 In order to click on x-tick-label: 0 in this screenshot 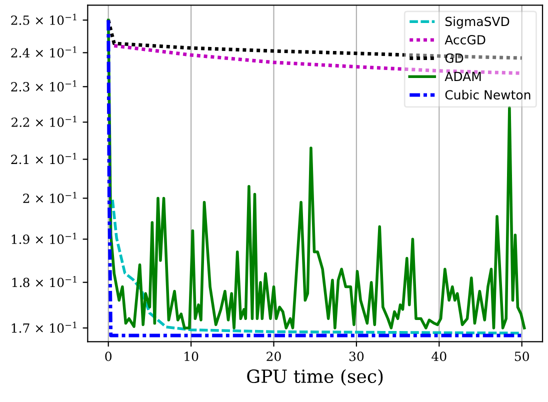, I will do `click(108, 357)`.